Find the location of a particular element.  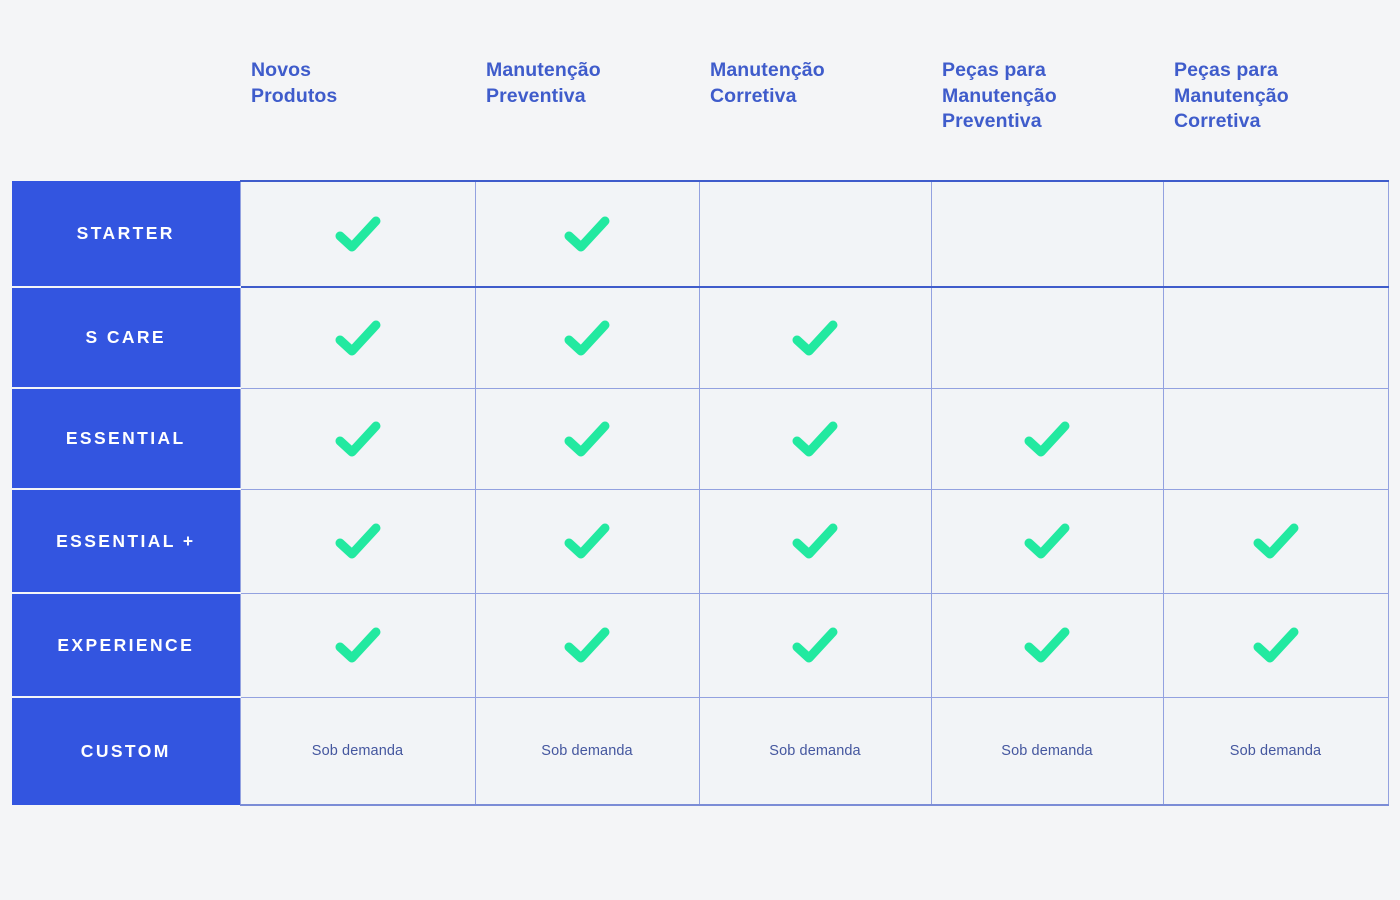

cell-empty-s-care-pecas-manutencao-corretiva is located at coordinates (1275, 338).